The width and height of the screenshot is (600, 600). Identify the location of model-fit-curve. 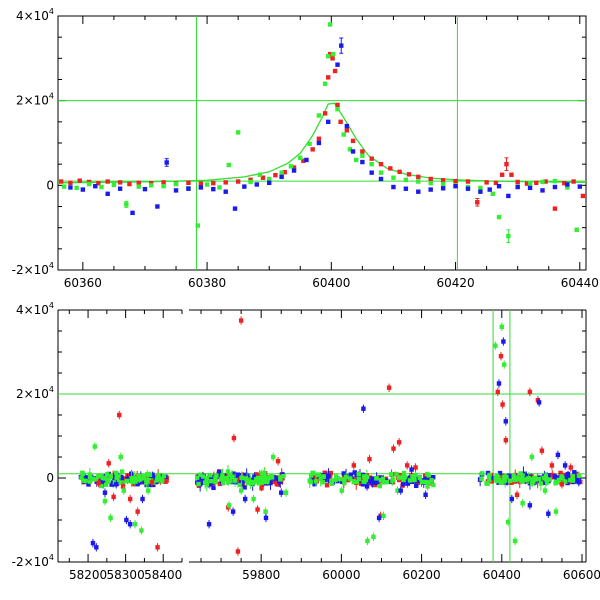
(322, 143).